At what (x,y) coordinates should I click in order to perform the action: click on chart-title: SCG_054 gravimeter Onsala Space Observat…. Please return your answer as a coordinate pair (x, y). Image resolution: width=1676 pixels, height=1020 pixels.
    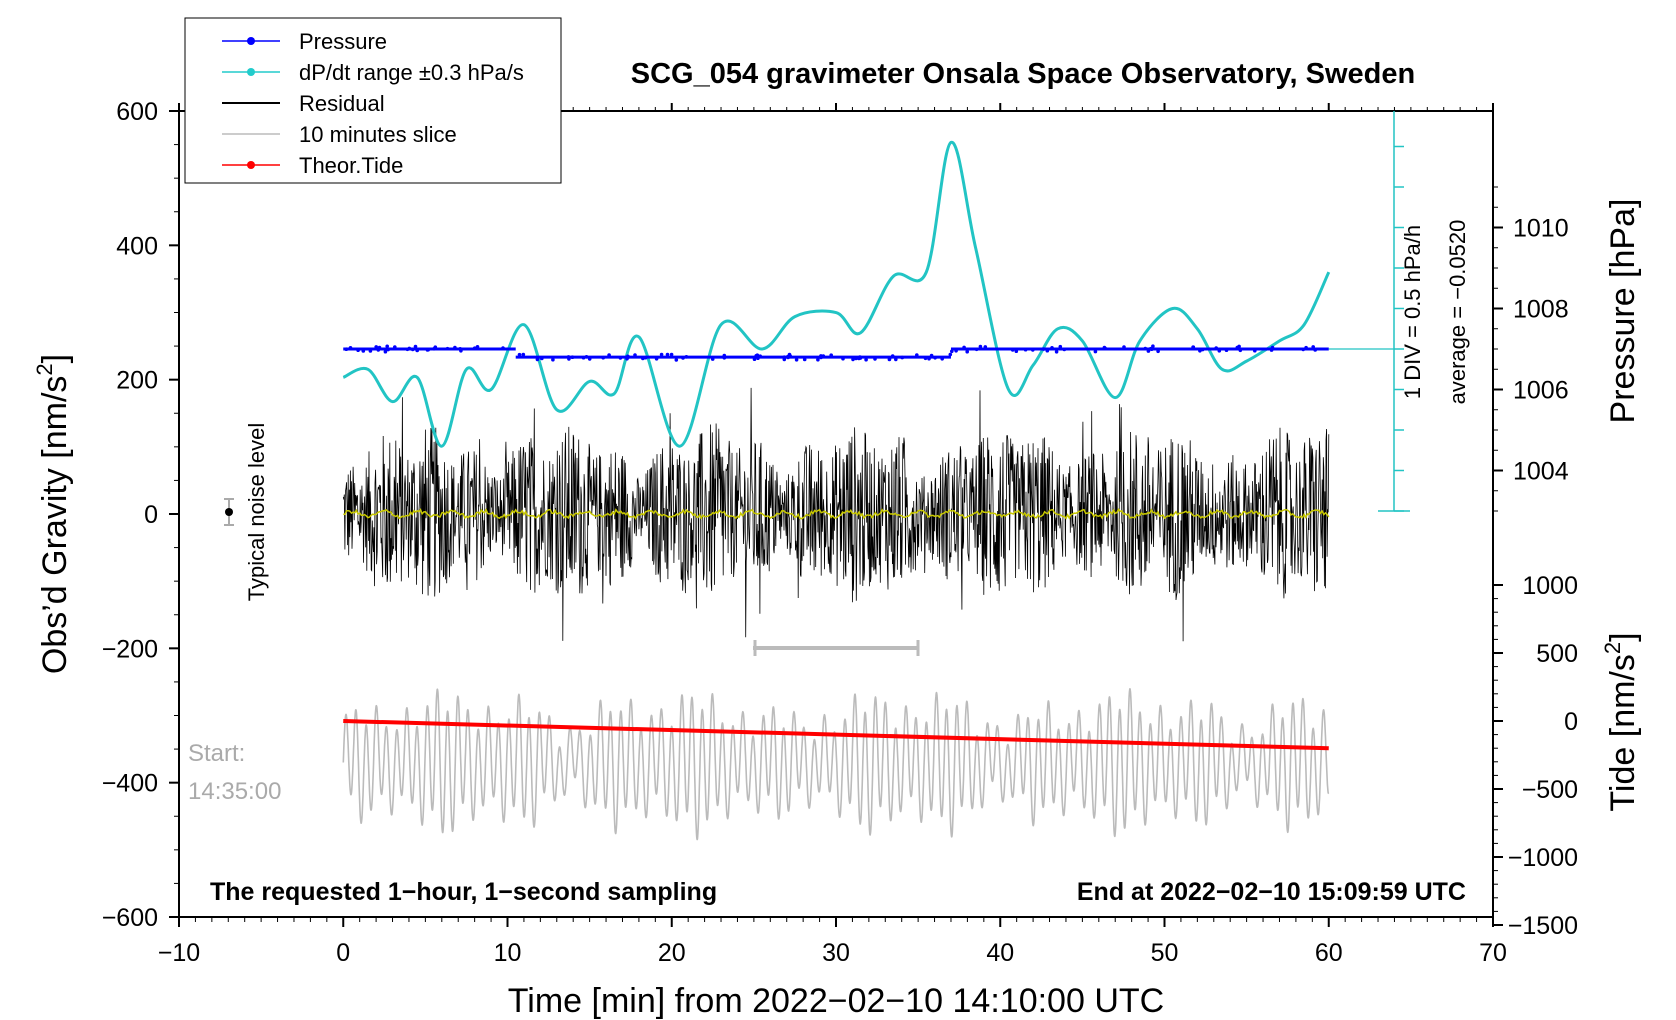
    Looking at the image, I should click on (1023, 74).